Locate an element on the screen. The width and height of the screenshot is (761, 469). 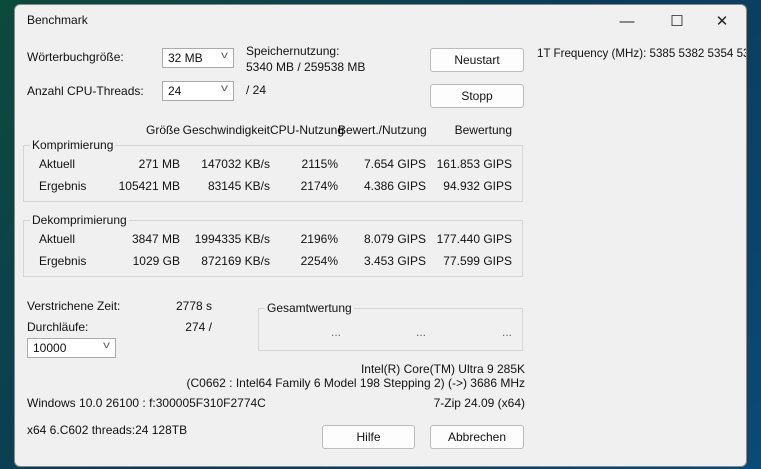
compression-rating-usage: 7.654 GIPS is located at coordinates (394, 164).